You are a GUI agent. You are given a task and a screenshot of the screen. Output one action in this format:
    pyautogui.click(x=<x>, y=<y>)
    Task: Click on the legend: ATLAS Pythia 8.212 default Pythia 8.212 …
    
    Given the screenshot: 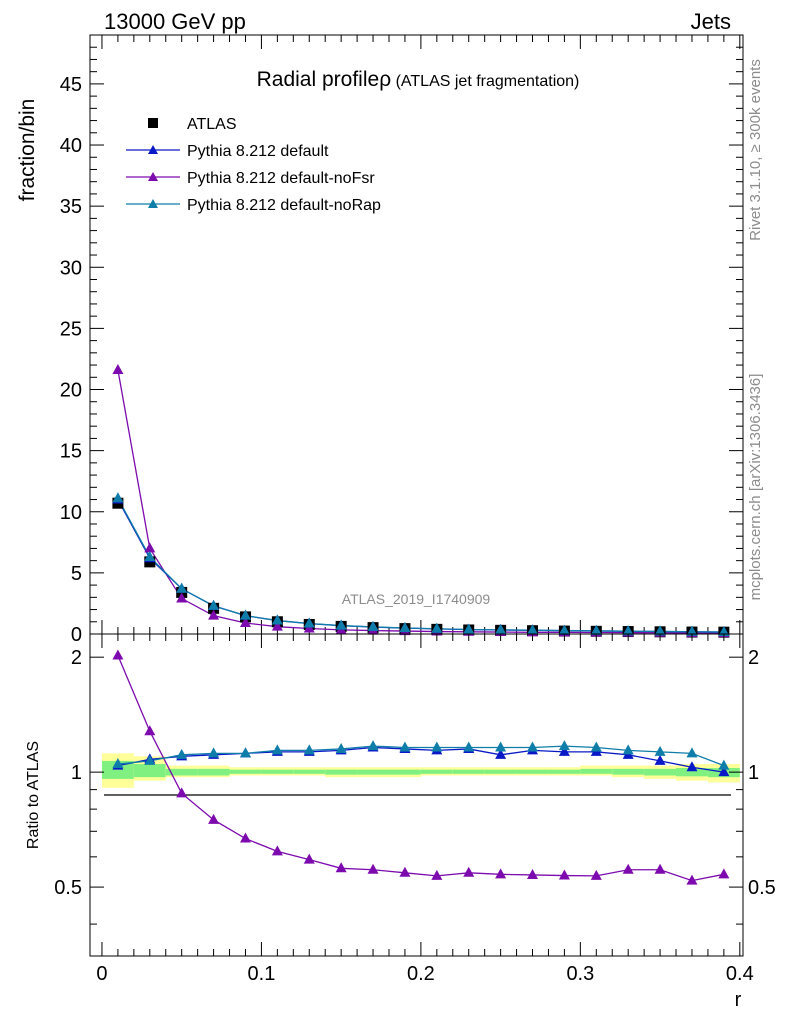 What is the action you would take?
    pyautogui.click(x=253, y=165)
    